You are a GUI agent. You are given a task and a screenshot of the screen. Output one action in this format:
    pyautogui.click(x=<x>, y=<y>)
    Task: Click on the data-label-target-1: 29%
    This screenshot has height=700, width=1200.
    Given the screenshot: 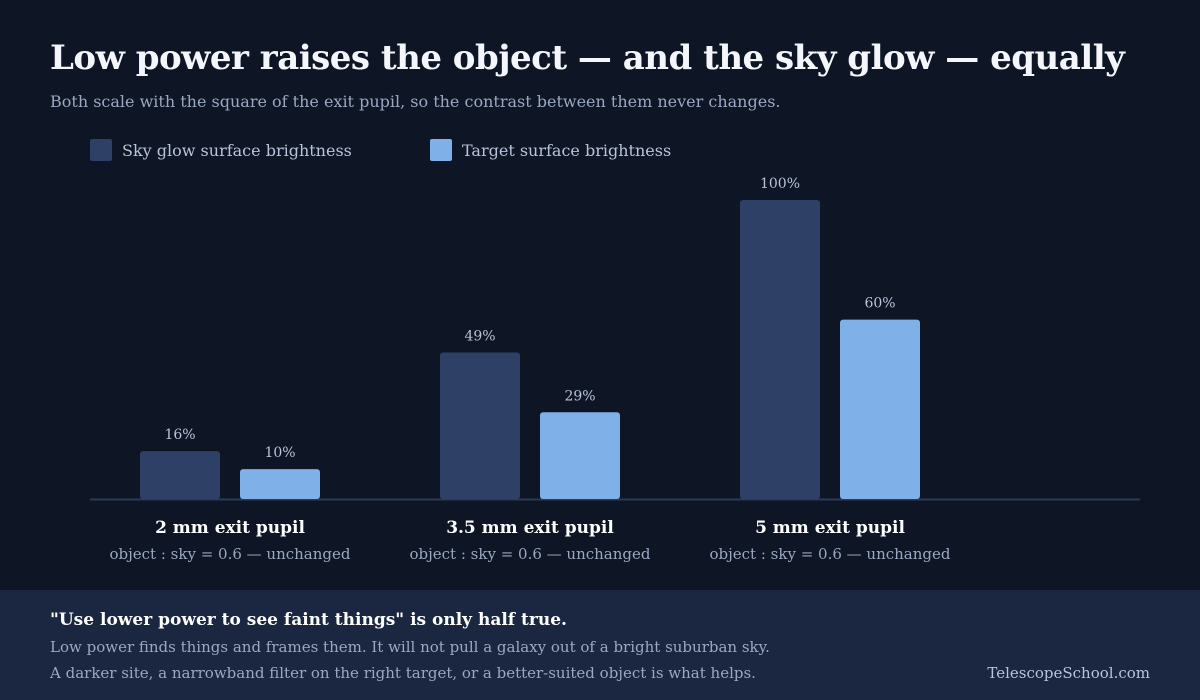 What is the action you would take?
    pyautogui.click(x=579, y=396)
    